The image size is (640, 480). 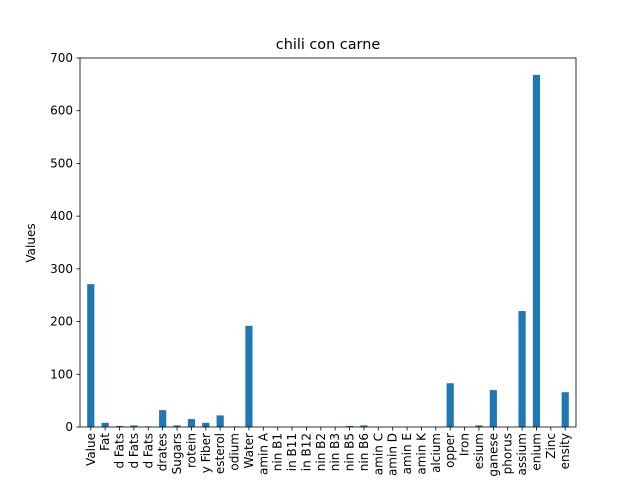 I want to click on x-tick-label: drates, so click(x=163, y=452).